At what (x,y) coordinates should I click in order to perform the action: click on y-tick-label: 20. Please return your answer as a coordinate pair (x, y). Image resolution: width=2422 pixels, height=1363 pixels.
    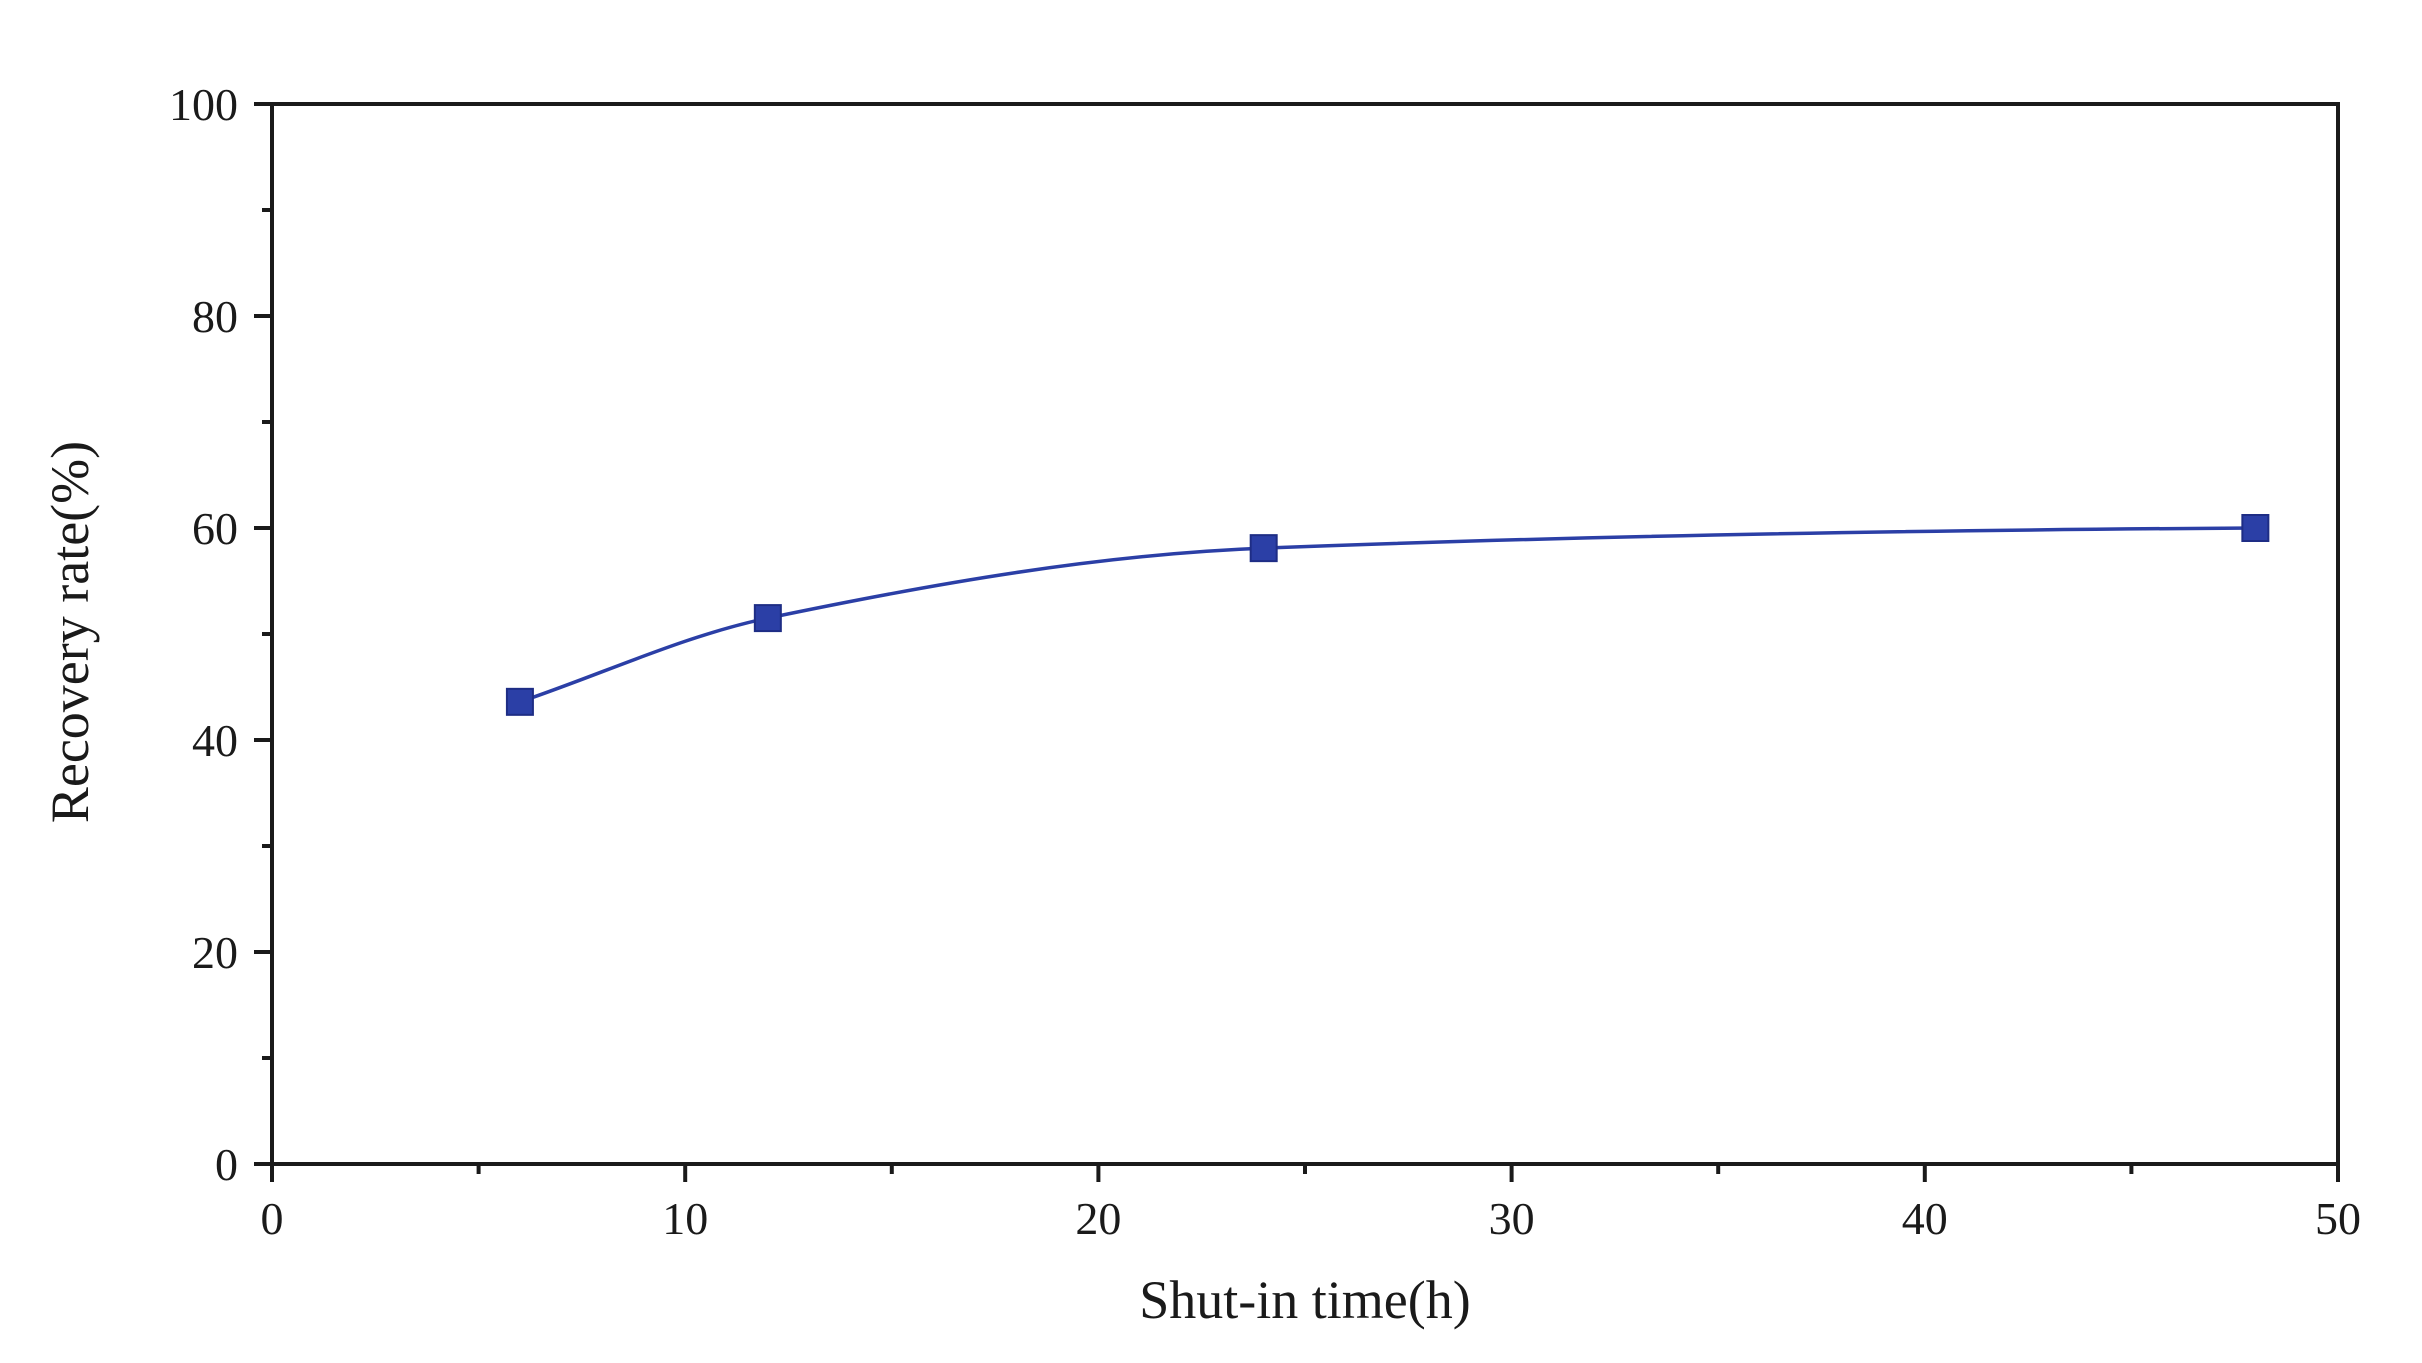
    Looking at the image, I should click on (215, 952).